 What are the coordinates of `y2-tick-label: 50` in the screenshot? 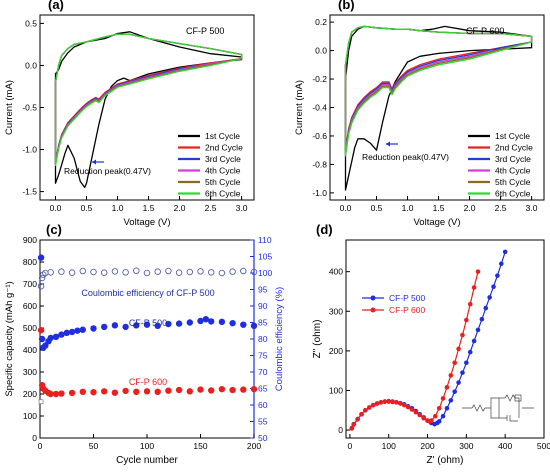 It's located at (263, 438).